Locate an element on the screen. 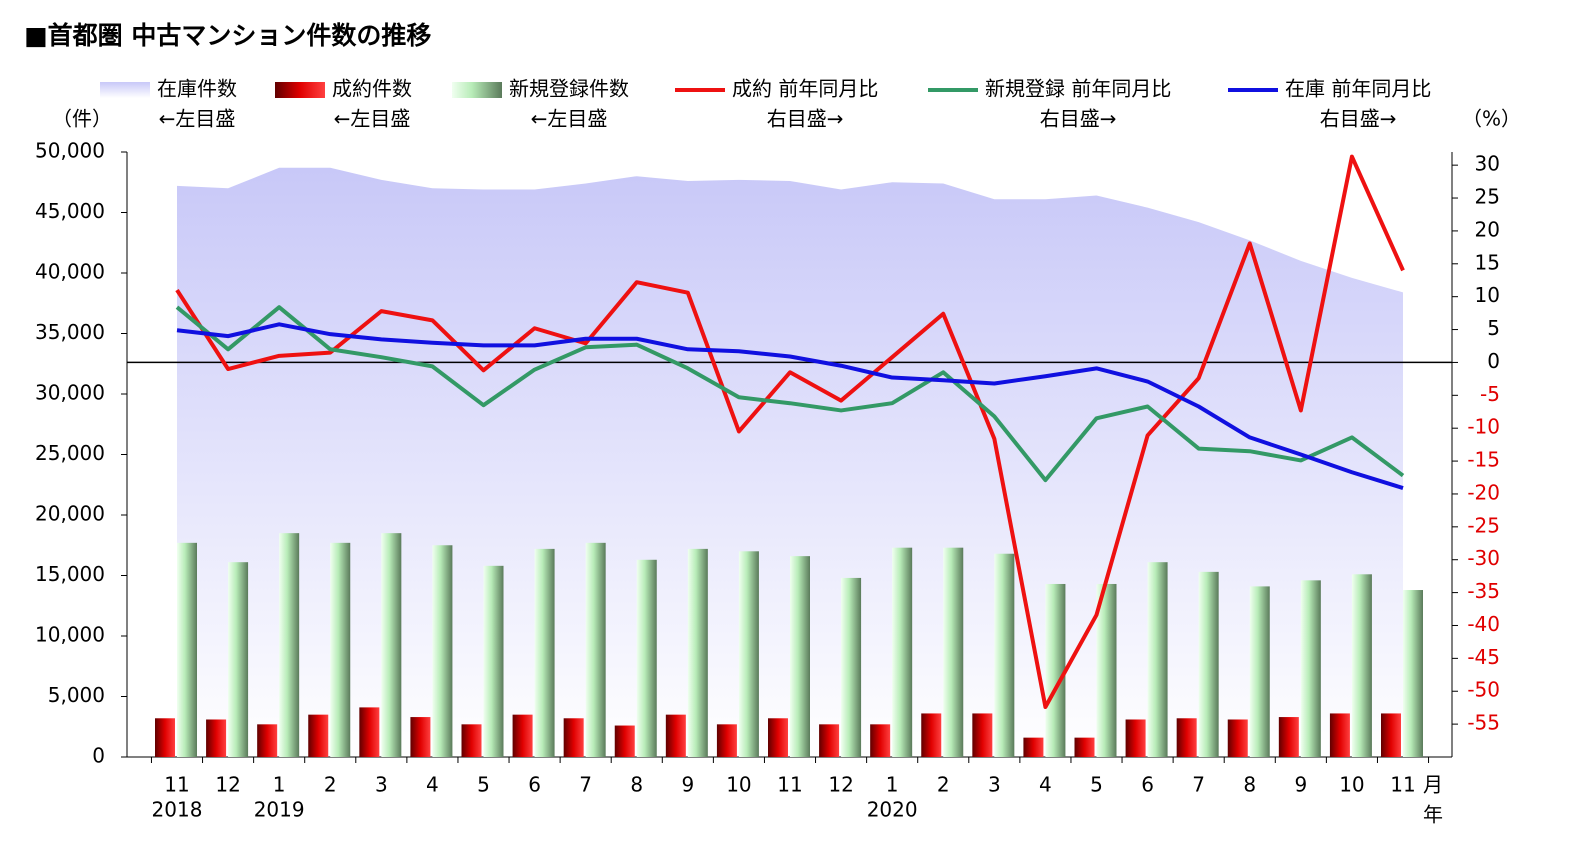  y2-tick-label: -35 is located at coordinates (1483, 591).